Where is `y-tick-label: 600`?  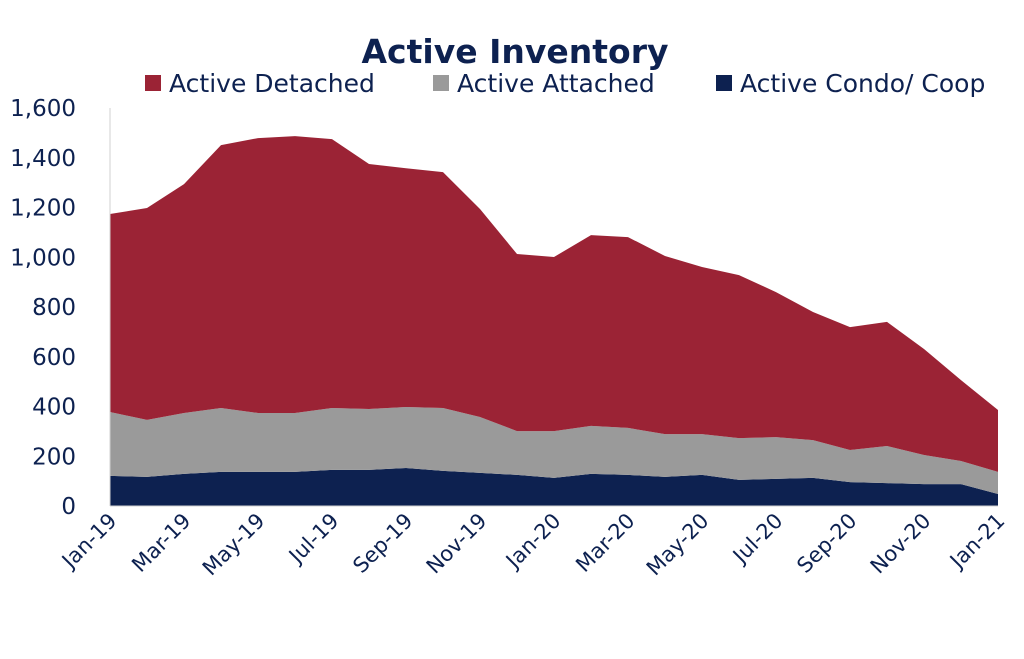 y-tick-label: 600 is located at coordinates (54, 358).